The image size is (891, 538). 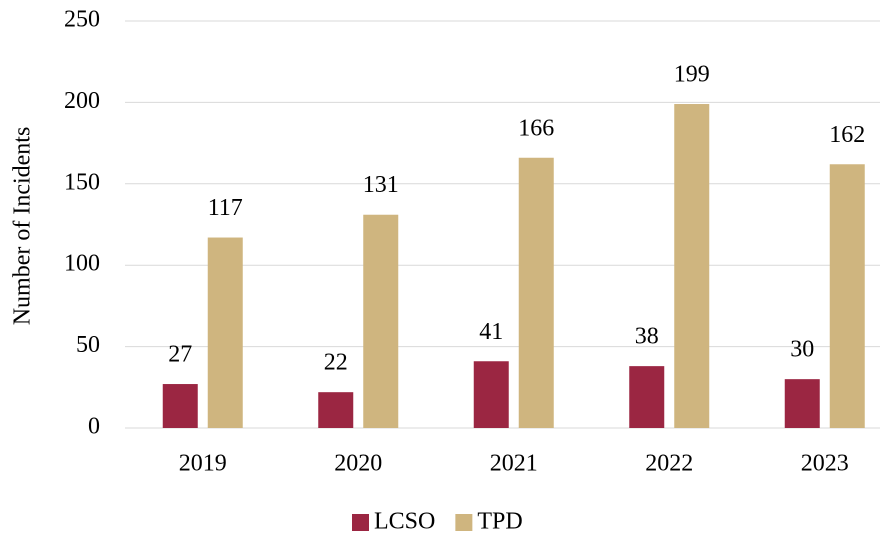 What do you see at coordinates (381, 185) in the screenshot?
I see `data-label: 131` at bounding box center [381, 185].